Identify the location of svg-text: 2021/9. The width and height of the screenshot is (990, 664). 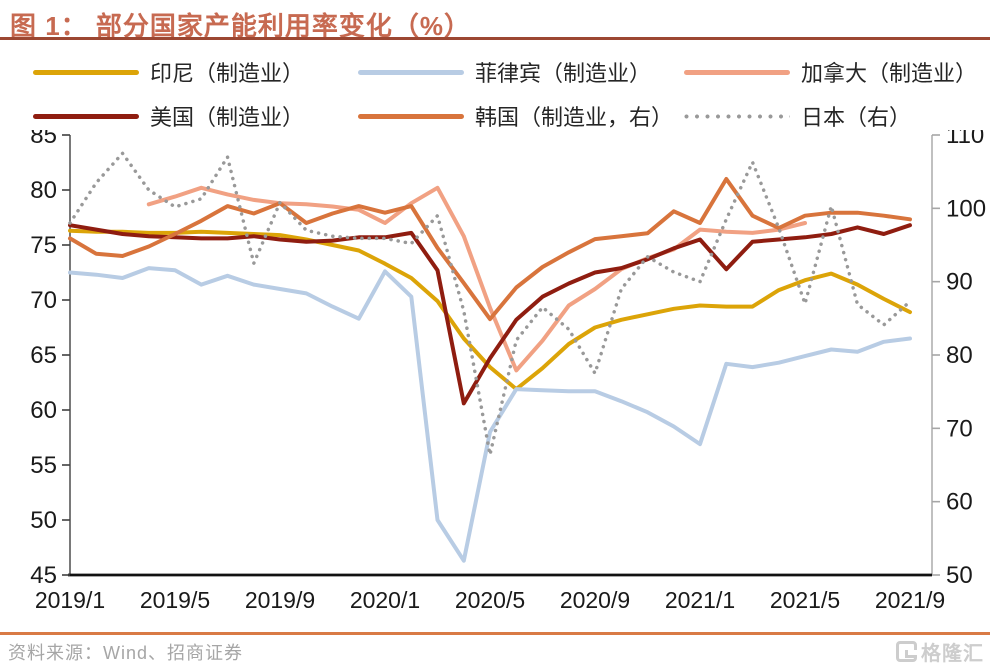
(910, 600).